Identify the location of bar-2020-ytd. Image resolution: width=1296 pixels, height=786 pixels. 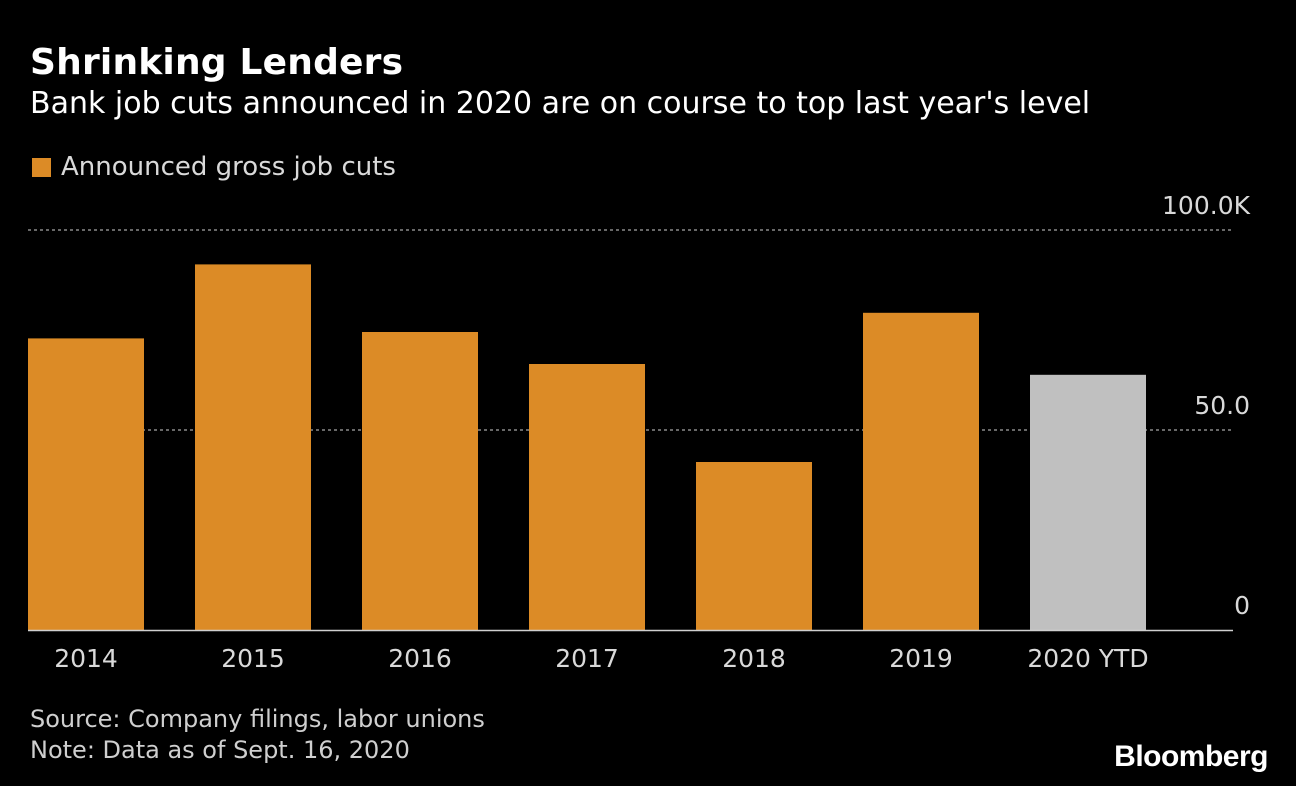
(1088, 502).